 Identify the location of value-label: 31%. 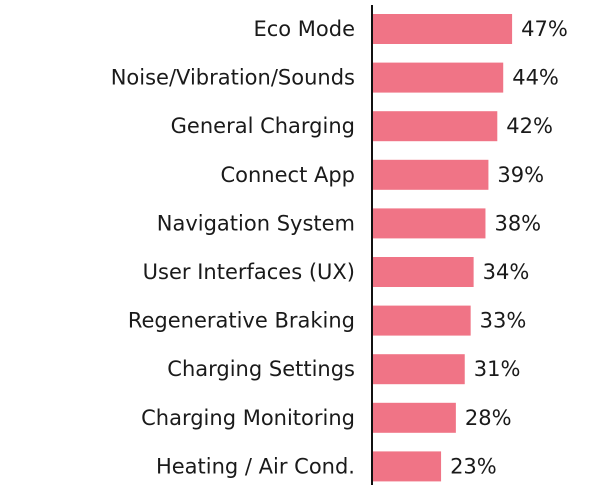
(497, 369).